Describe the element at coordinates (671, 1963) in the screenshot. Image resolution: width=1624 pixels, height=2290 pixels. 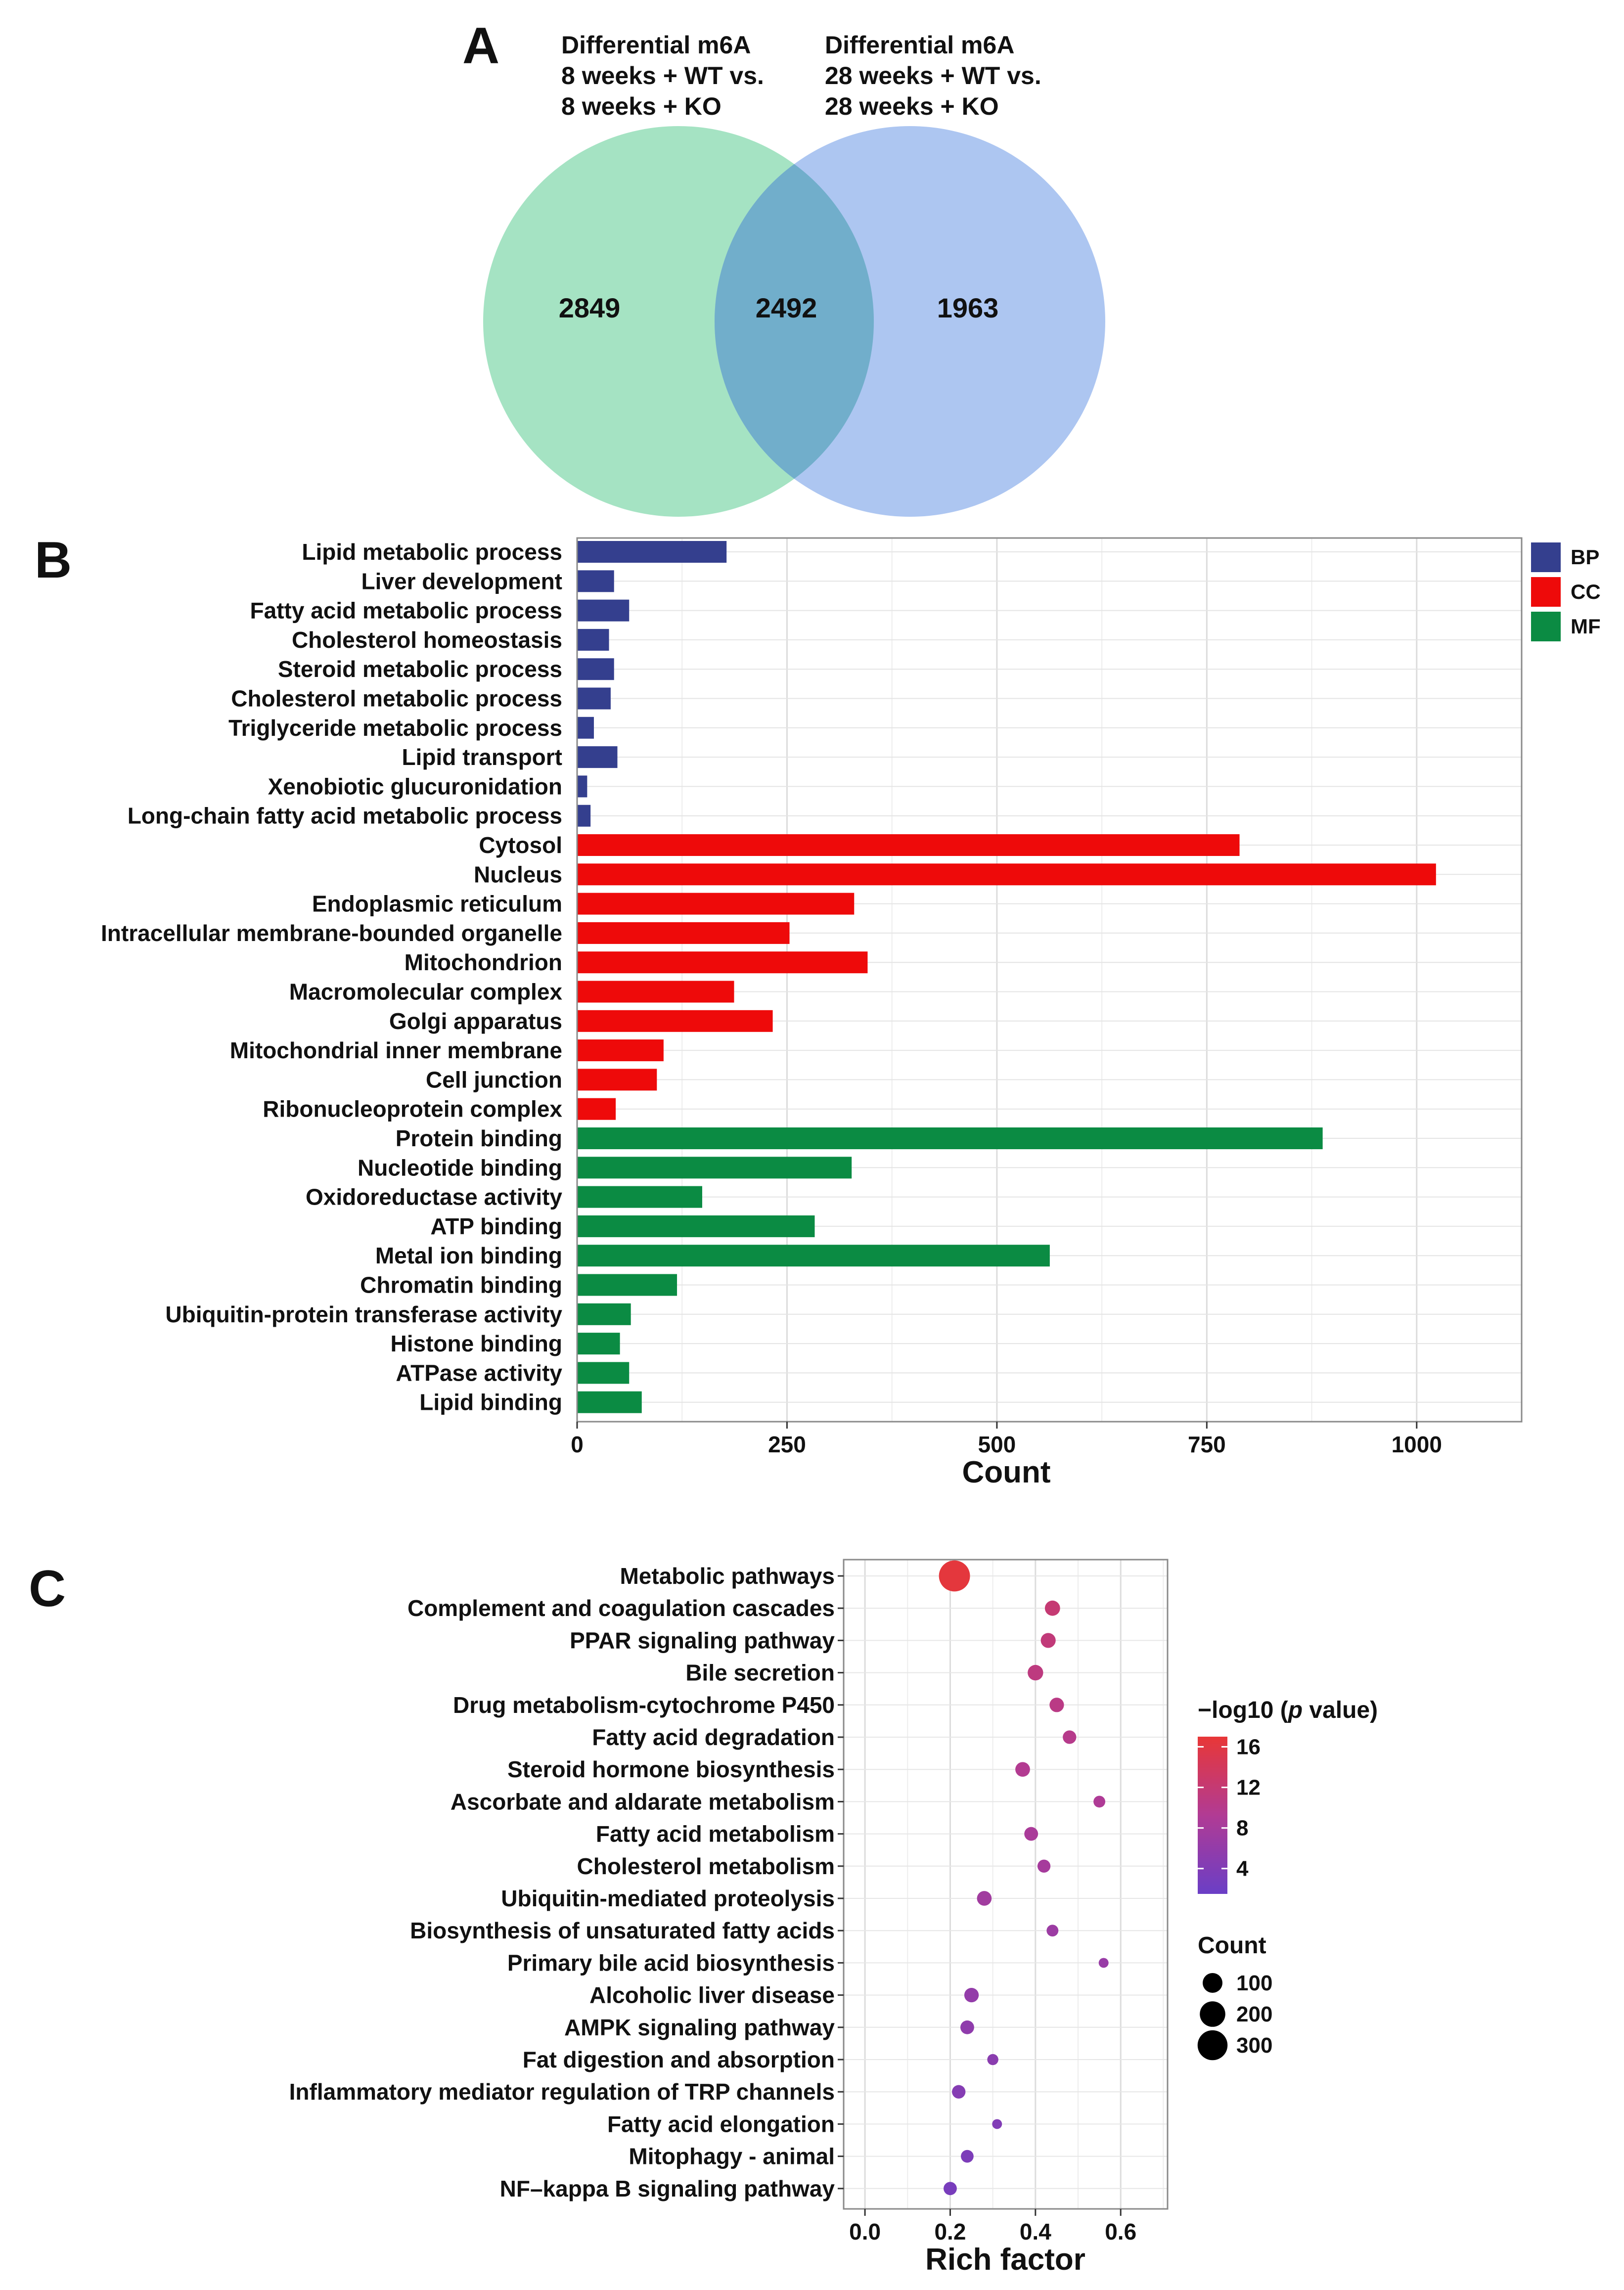
I see `dot-label-primary-bile-acid-biosynthesis: Primary bile acid biosynthesis` at that location.